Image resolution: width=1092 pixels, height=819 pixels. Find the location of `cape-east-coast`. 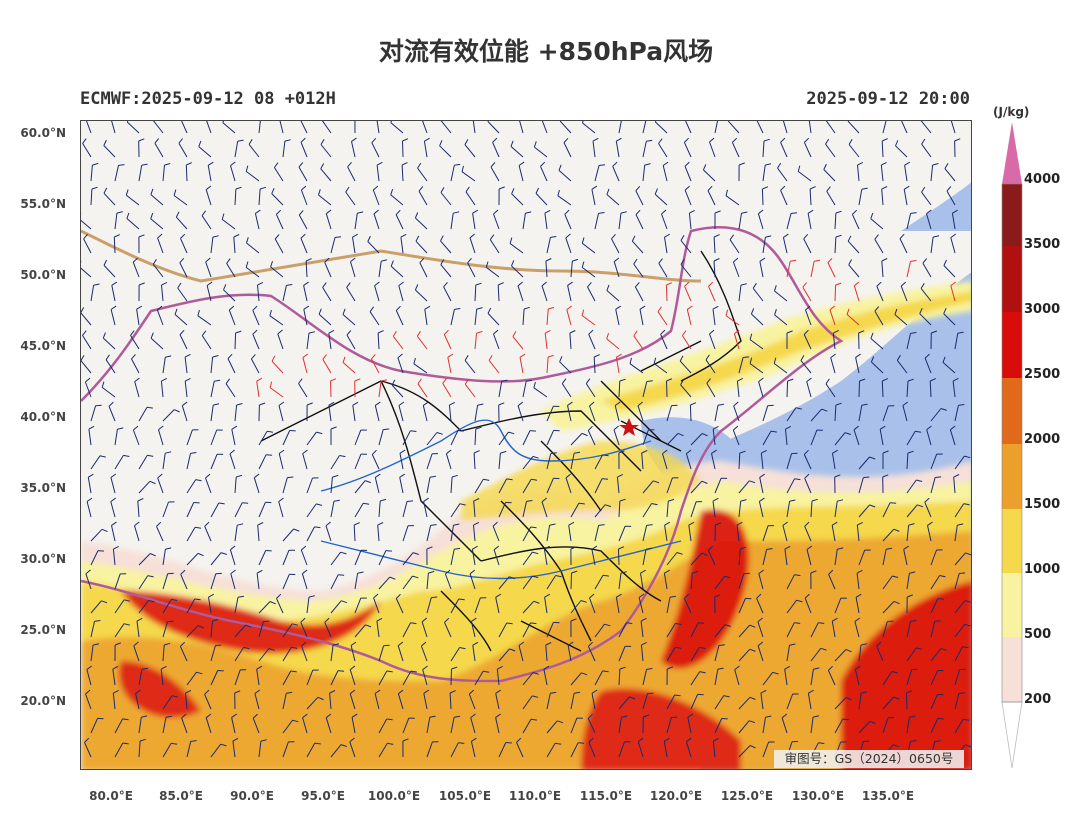

cape-east-coast is located at coordinates (705, 589).